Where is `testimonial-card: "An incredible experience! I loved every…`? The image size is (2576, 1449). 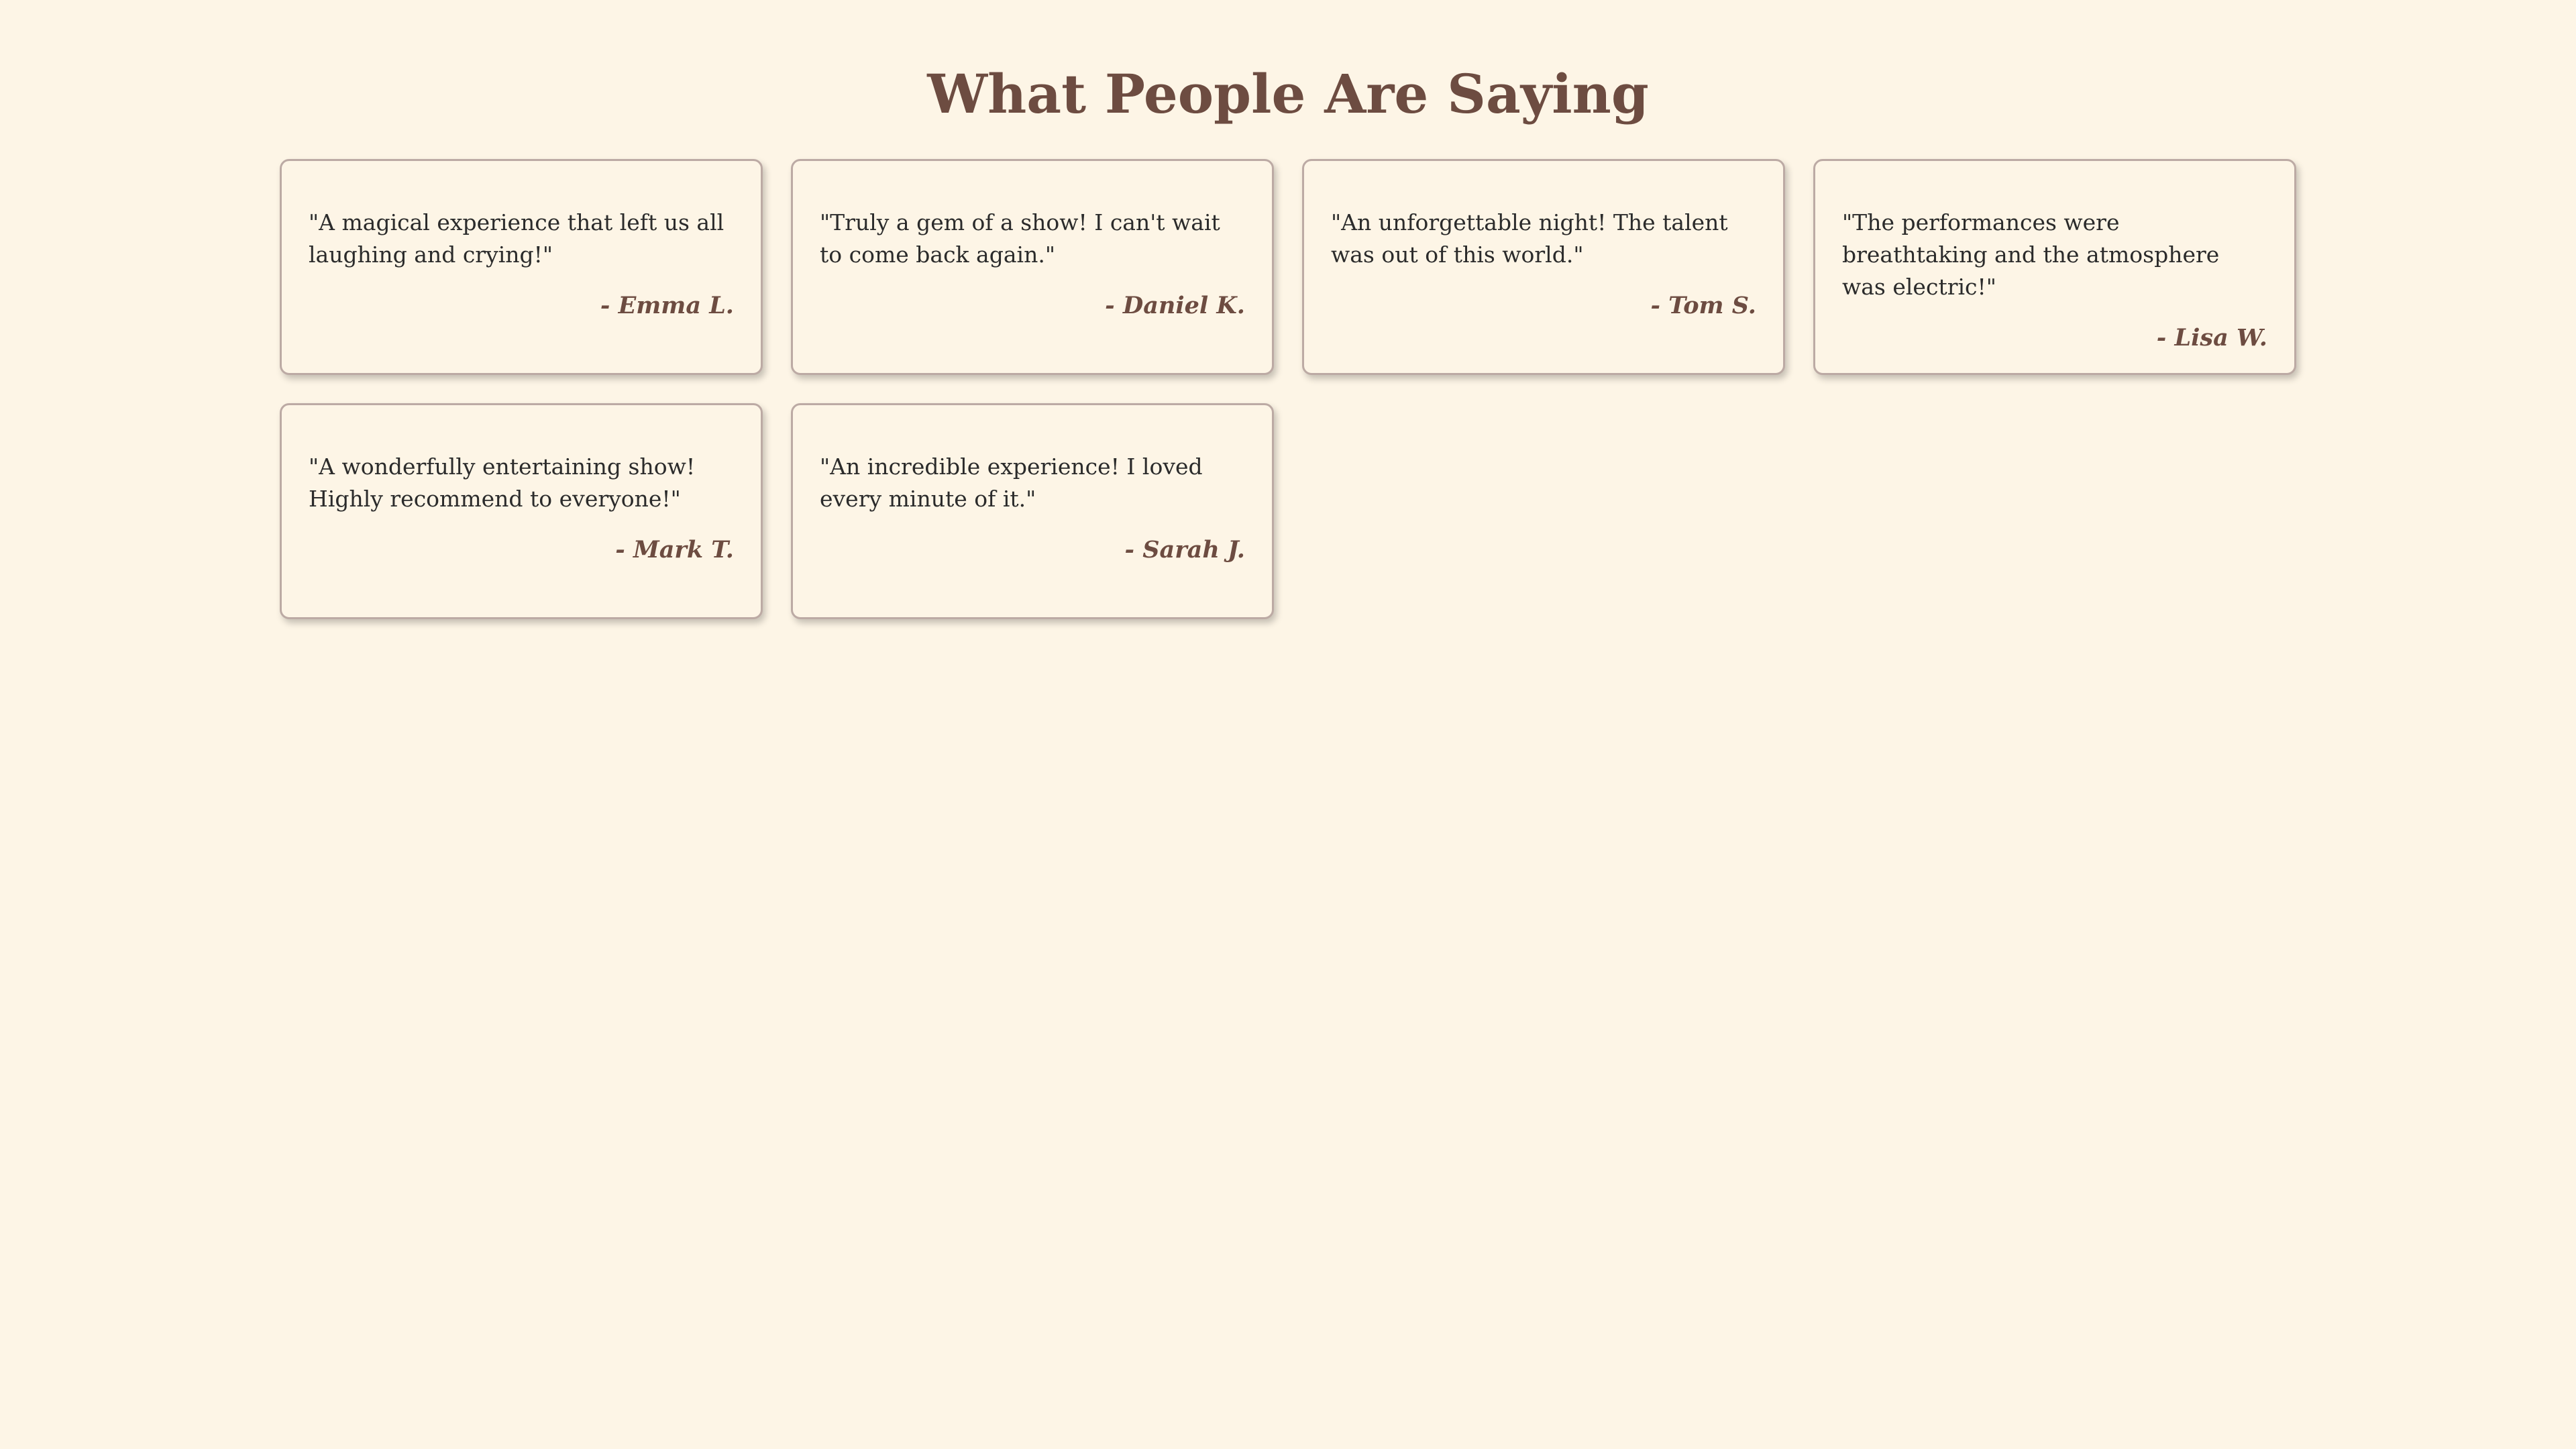 testimonial-card: "An incredible experience! I loved every… is located at coordinates (1032, 511).